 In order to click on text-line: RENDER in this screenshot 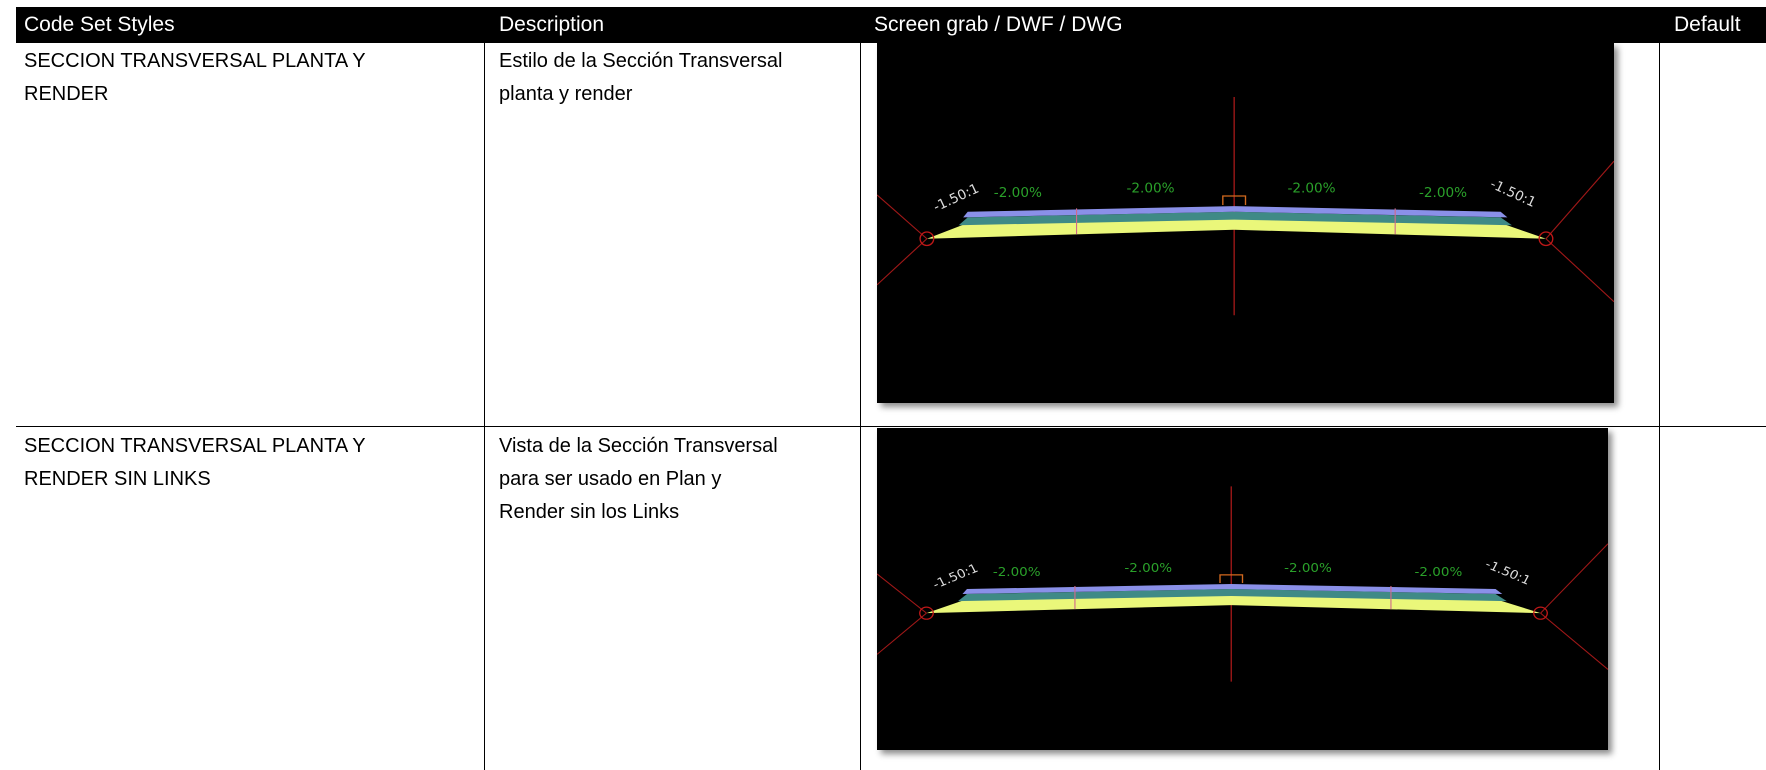, I will do `click(66, 94)`.